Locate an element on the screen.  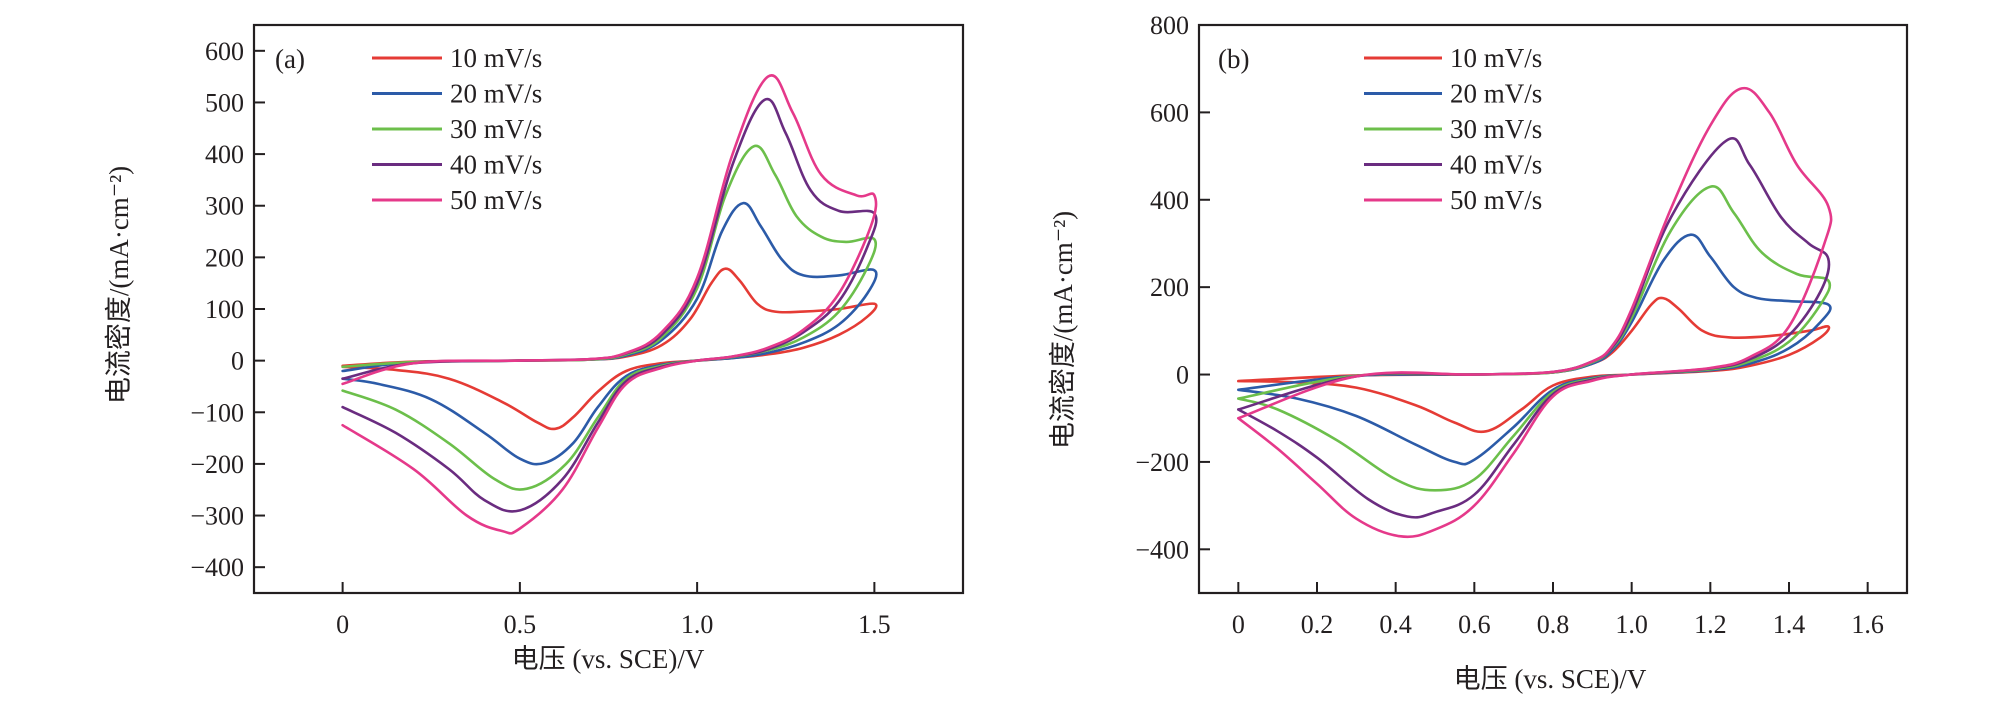
x-tick-label: 0.5 is located at coordinates (520, 624).